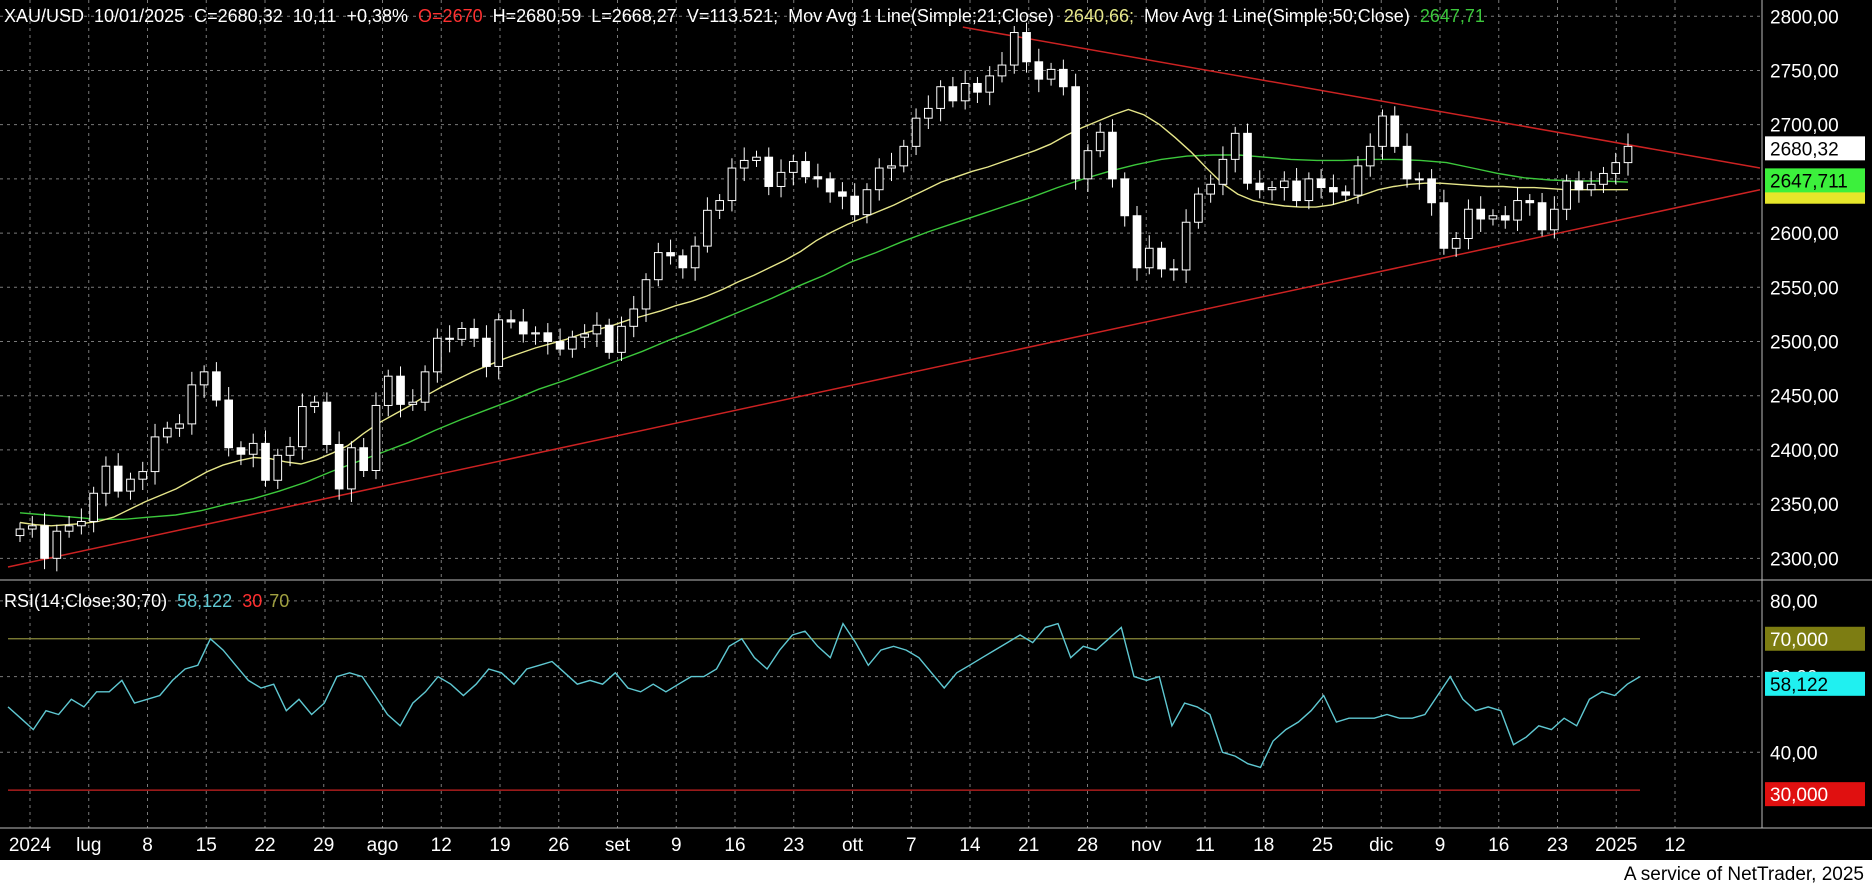  Describe the element at coordinates (1804, 505) in the screenshot. I see `price-tick-label: 2350,00` at that location.